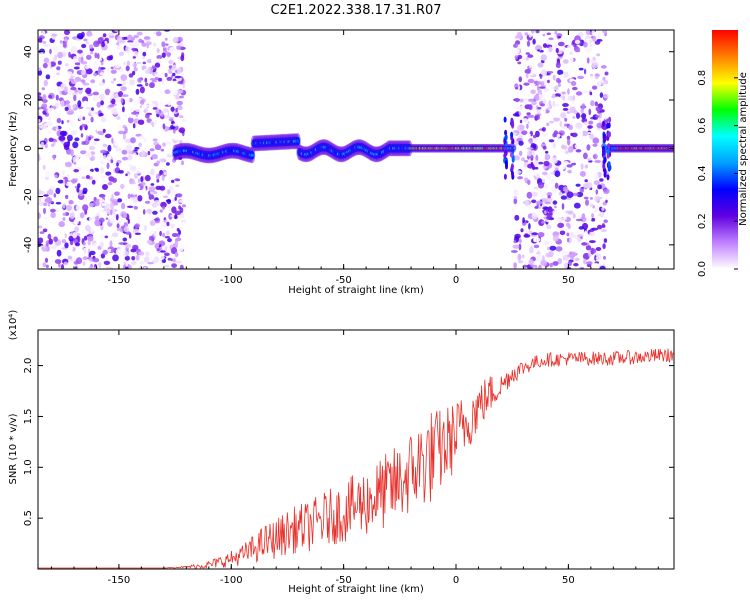  I want to click on y-tick-label: 20, so click(28, 100).